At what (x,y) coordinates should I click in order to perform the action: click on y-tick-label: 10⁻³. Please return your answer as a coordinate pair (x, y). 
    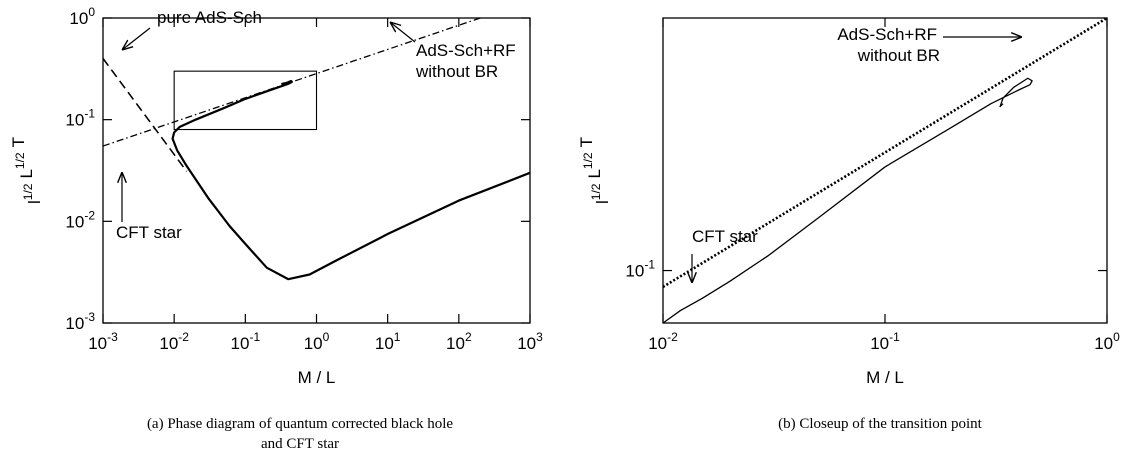
    Looking at the image, I should click on (80, 321).